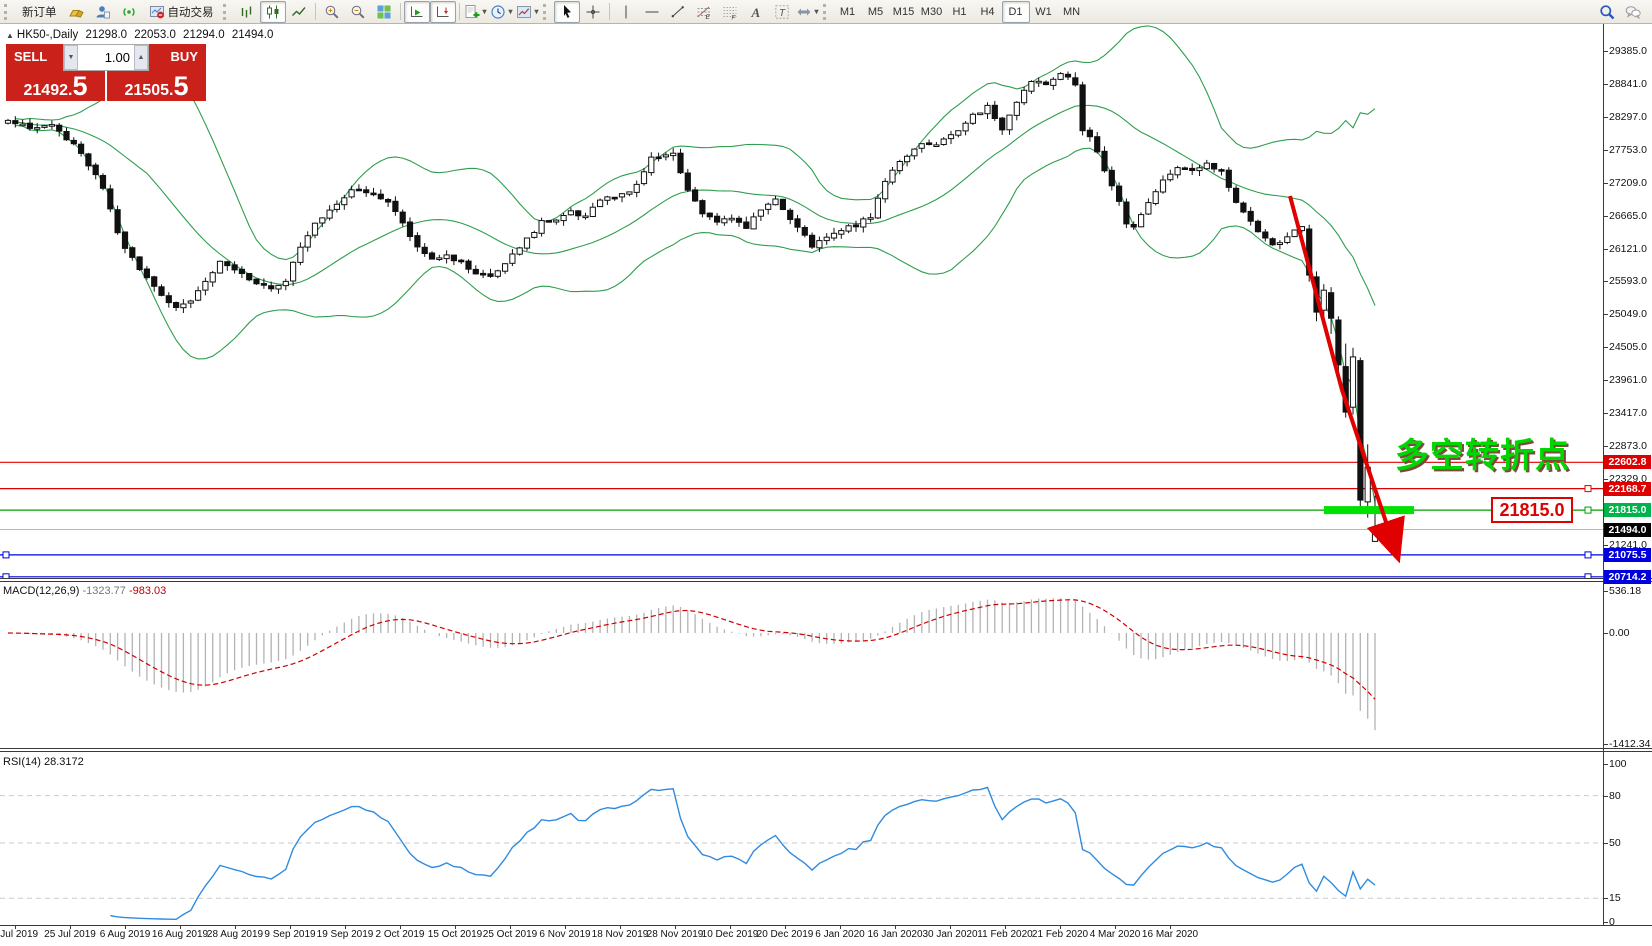  I want to click on zoom-in-button, so click(332, 12).